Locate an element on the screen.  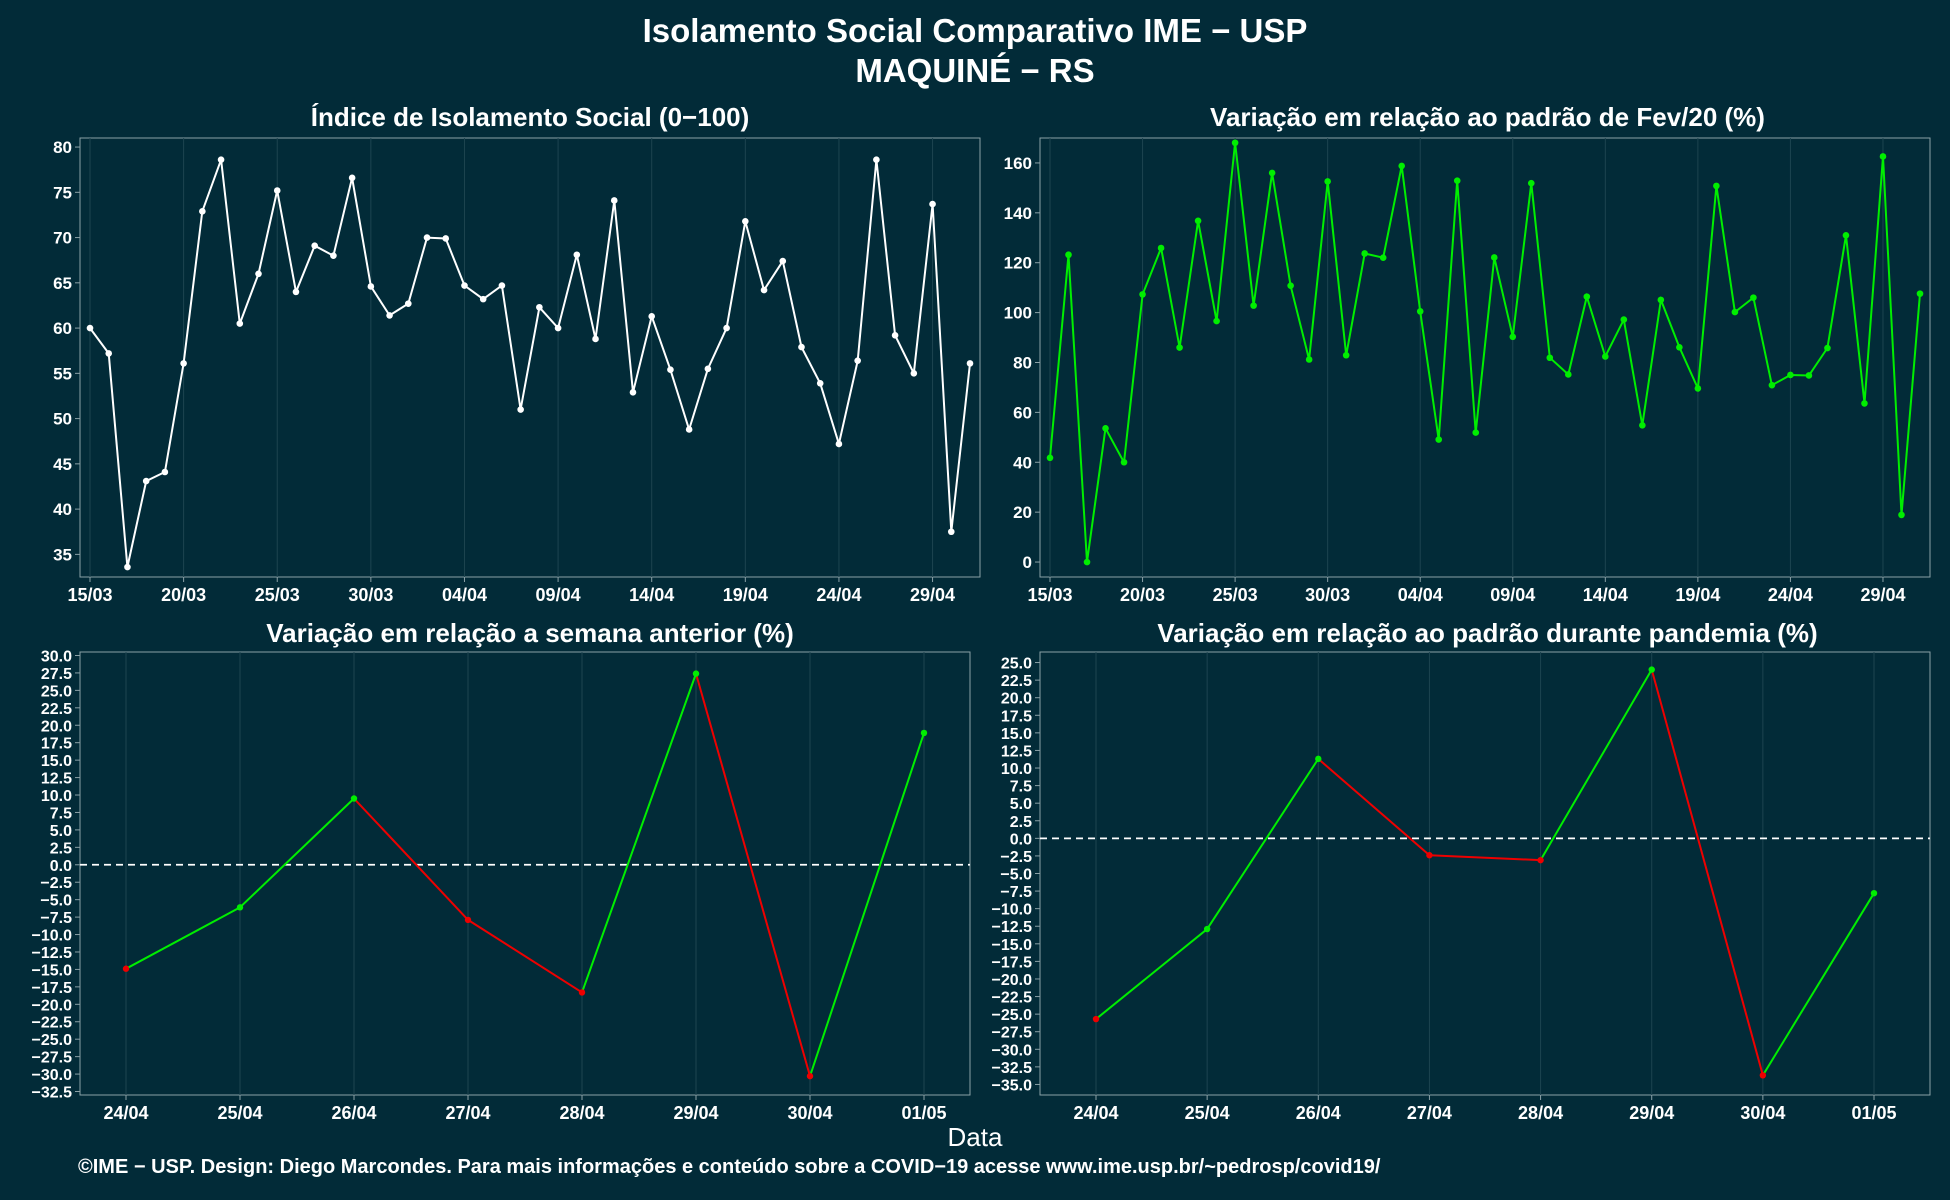
panel-1-y-tick-label: 45 is located at coordinates (62, 464).